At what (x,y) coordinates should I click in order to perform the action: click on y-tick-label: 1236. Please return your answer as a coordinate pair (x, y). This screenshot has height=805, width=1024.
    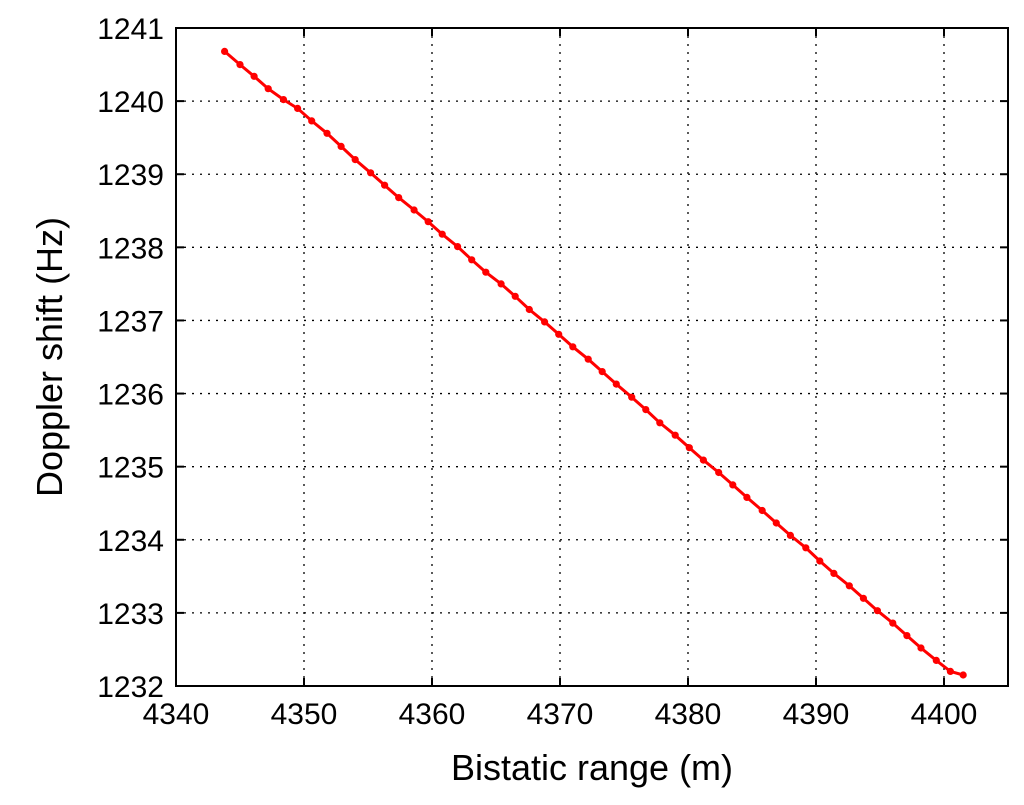
    Looking at the image, I should click on (130, 395).